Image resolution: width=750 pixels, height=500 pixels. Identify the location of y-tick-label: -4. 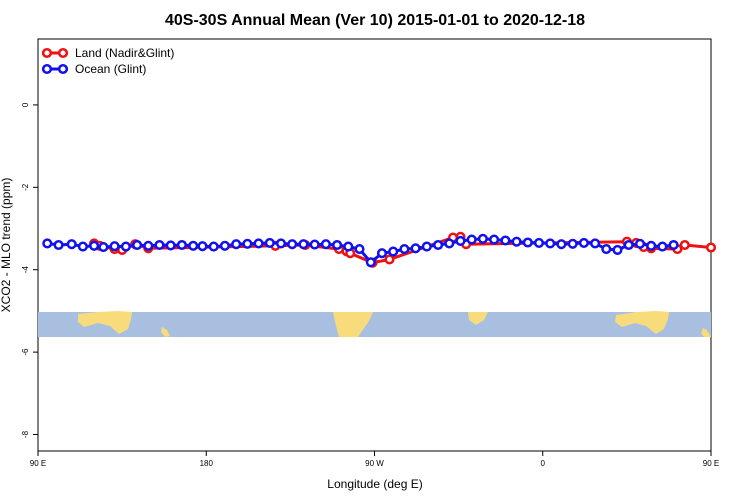
(25, 270).